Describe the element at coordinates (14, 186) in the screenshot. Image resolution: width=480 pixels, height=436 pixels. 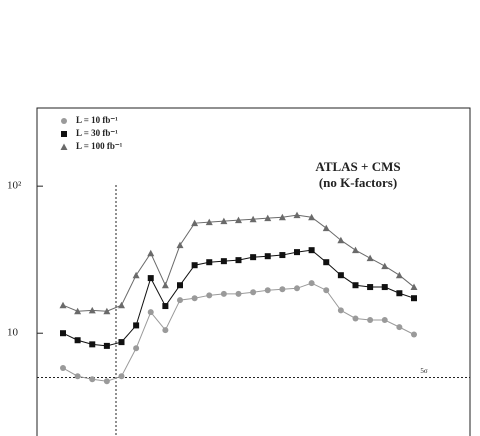
I see `y-tick-label: 10²` at that location.